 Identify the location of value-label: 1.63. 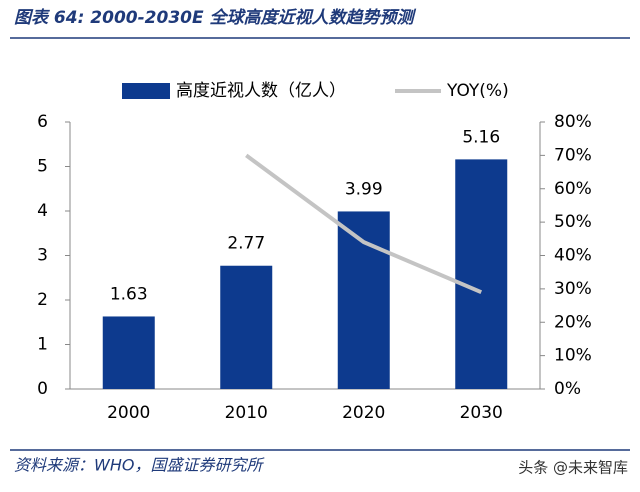
(129, 294).